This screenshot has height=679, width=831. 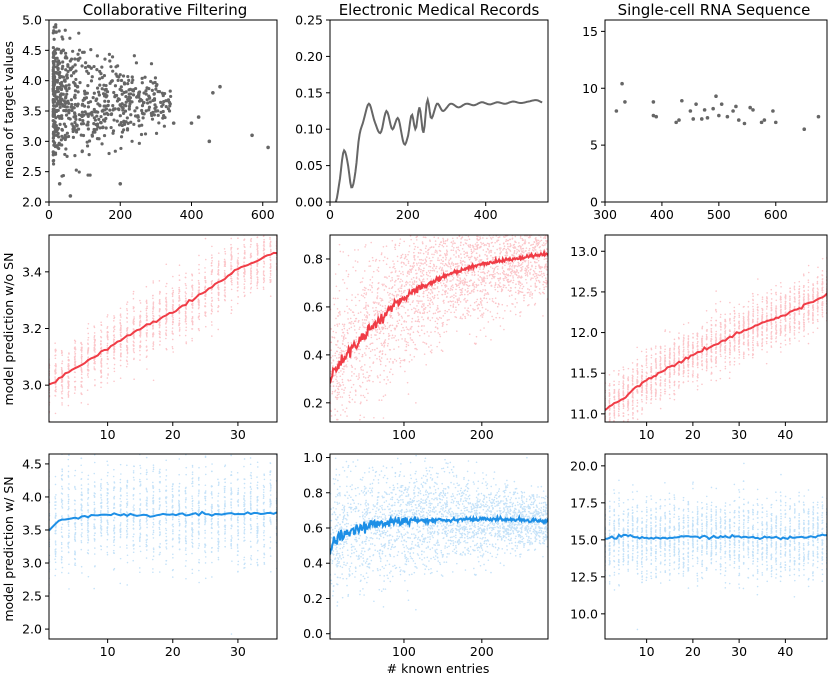 What do you see at coordinates (309, 20) in the screenshot?
I see `y-tick-label: 0.25` at bounding box center [309, 20].